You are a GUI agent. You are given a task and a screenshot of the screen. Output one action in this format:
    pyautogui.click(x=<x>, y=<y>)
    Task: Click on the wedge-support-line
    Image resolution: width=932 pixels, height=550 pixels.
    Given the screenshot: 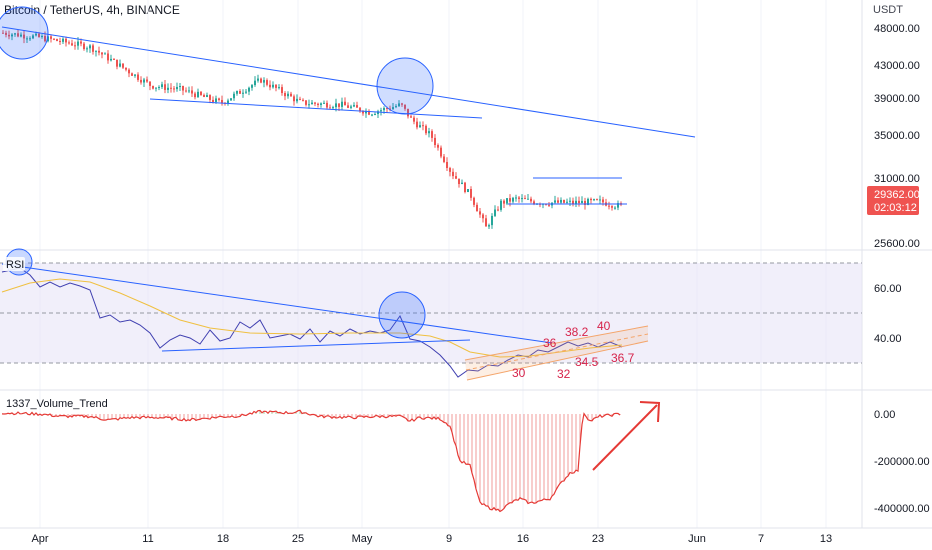 What is the action you would take?
    pyautogui.click(x=316, y=108)
    